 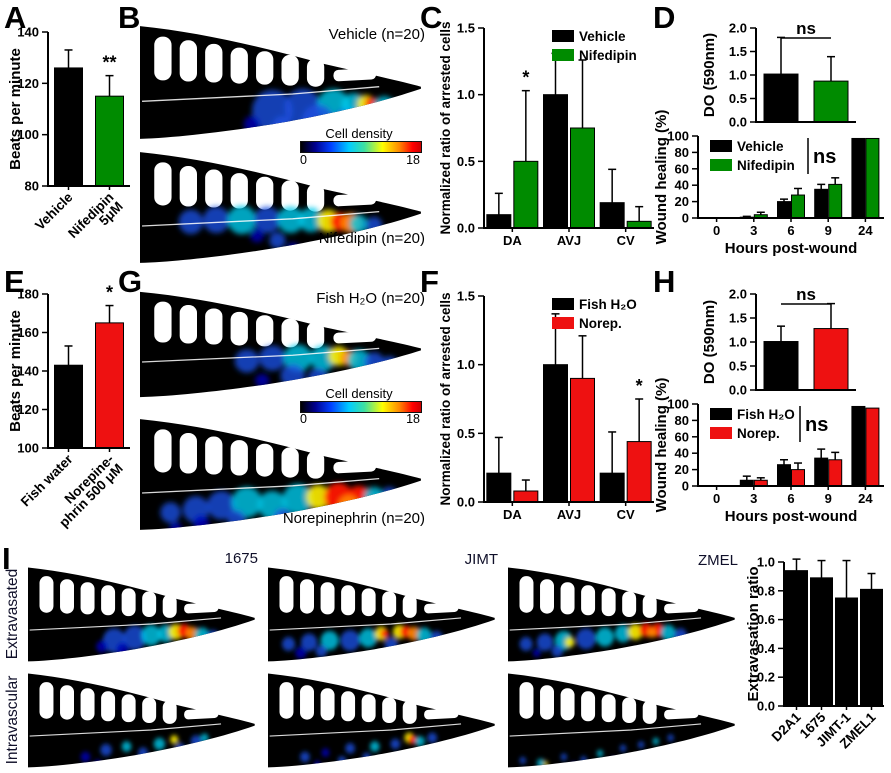 What do you see at coordinates (445, 127) in the screenshot?
I see `svg-text:Normalized ratio of arrested c: Normalized ratio of arrested cells` at bounding box center [445, 127].